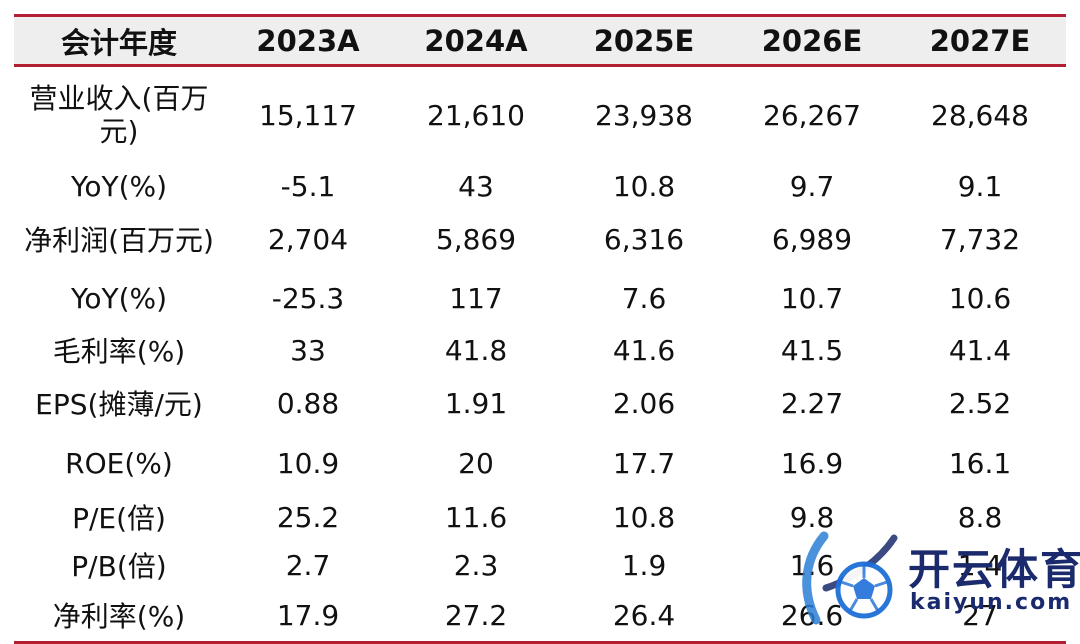 The image size is (1080, 644). What do you see at coordinates (308, 239) in the screenshot?
I see `table-cell: 2,704` at bounding box center [308, 239].